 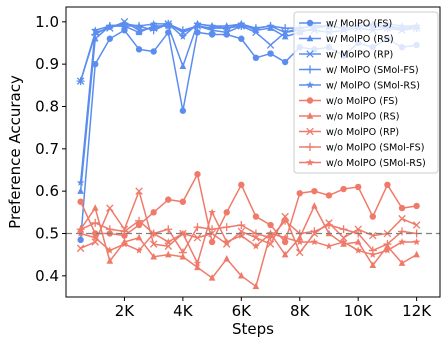 I want to click on legend-item-w-molpo-rs: w/ MolPO (RS), so click(x=346, y=39).